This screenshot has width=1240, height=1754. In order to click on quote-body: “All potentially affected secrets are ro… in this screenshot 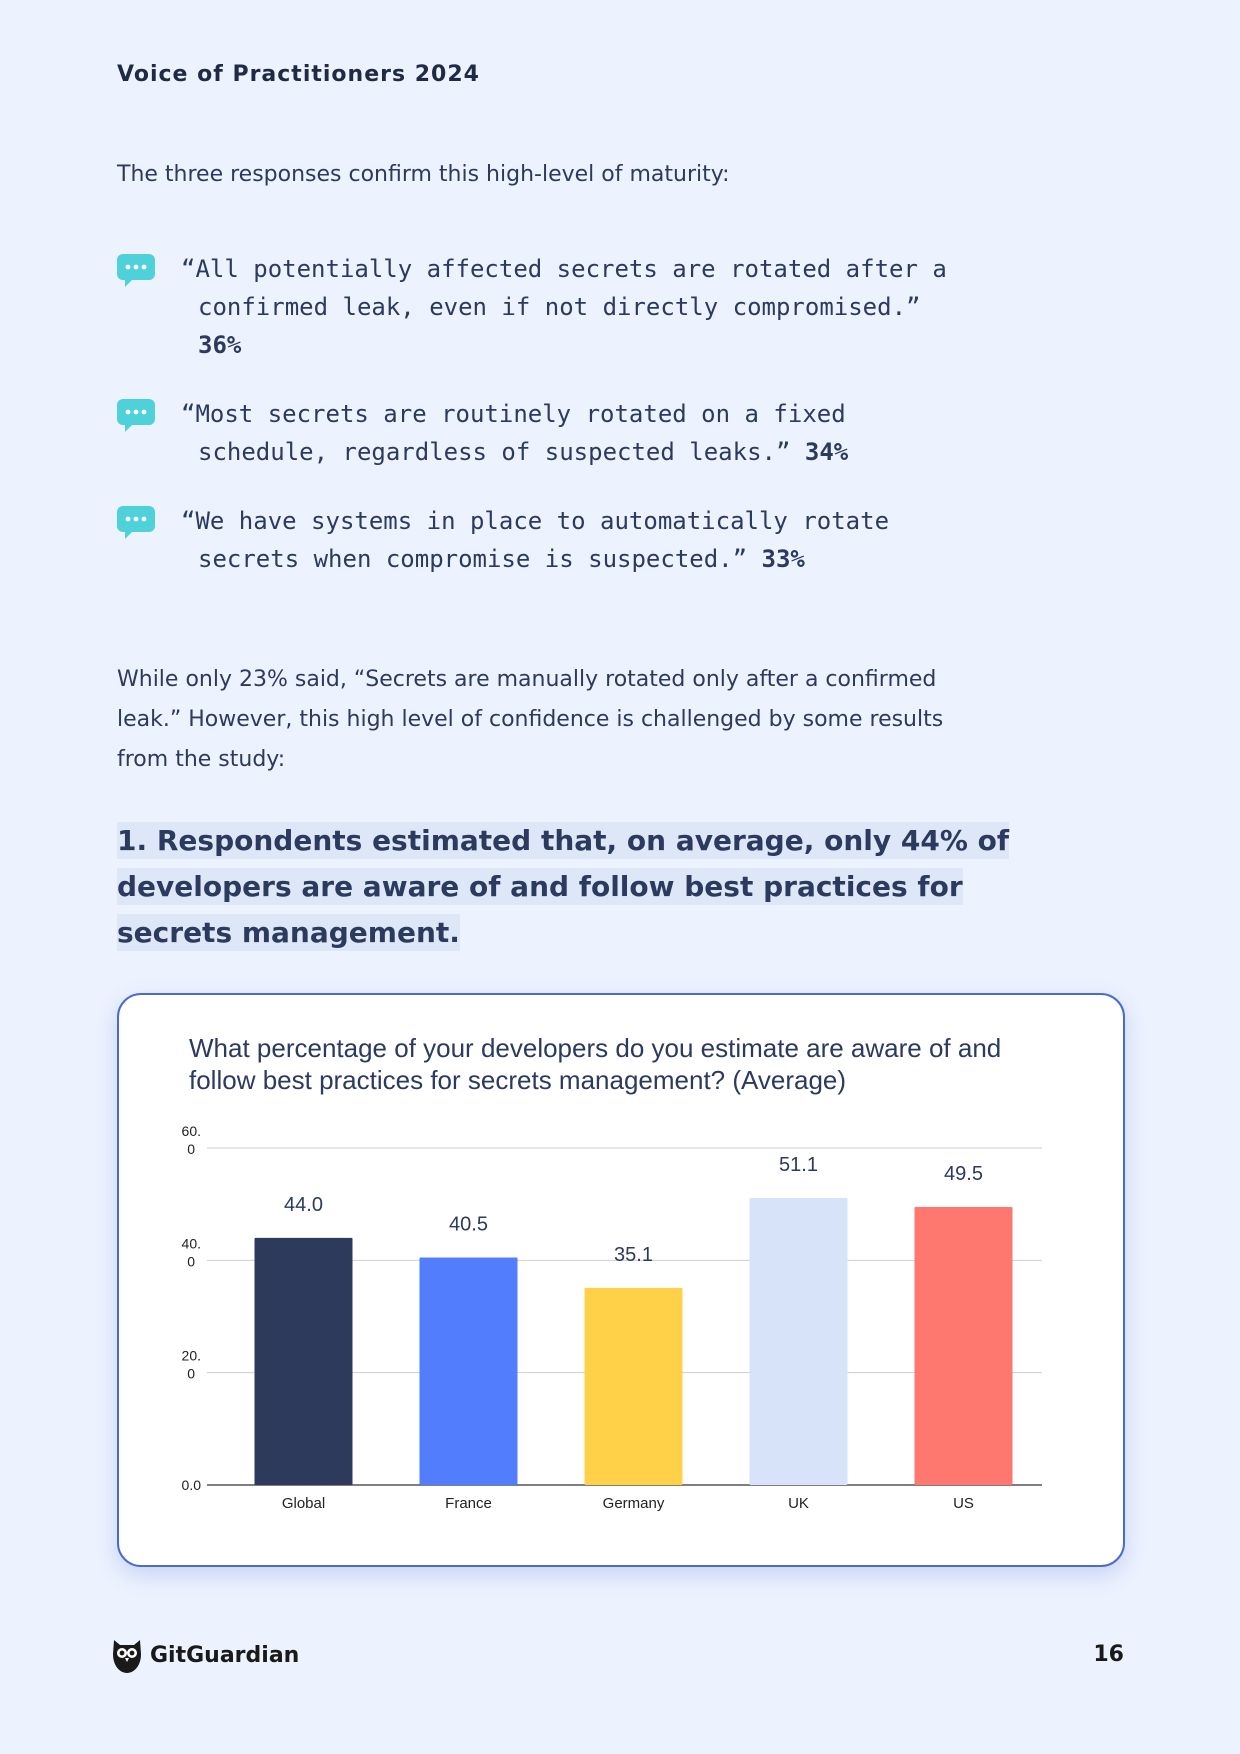, I will do `click(564, 288)`.